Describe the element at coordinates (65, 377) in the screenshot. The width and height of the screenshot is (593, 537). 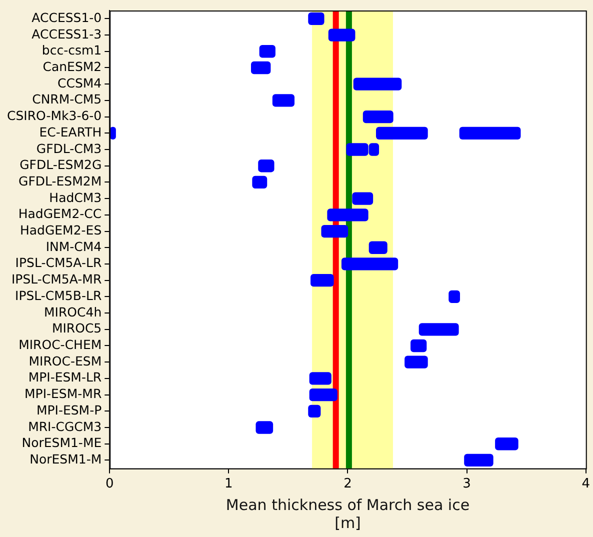
I see `y-tick-label: MPI-ESM-LR` at that location.